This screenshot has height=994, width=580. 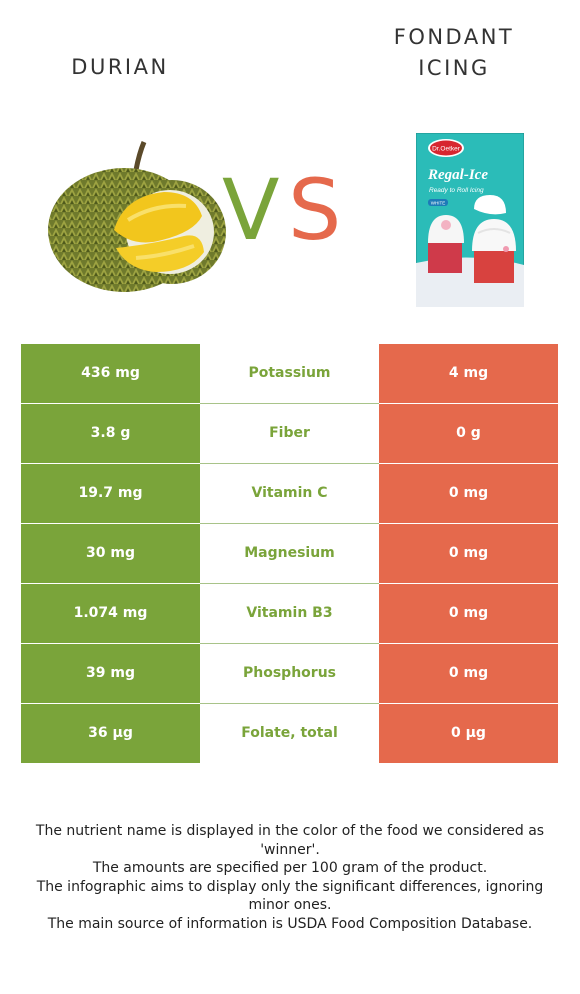 I want to click on right-value-cell: 0 µg, so click(x=468, y=733).